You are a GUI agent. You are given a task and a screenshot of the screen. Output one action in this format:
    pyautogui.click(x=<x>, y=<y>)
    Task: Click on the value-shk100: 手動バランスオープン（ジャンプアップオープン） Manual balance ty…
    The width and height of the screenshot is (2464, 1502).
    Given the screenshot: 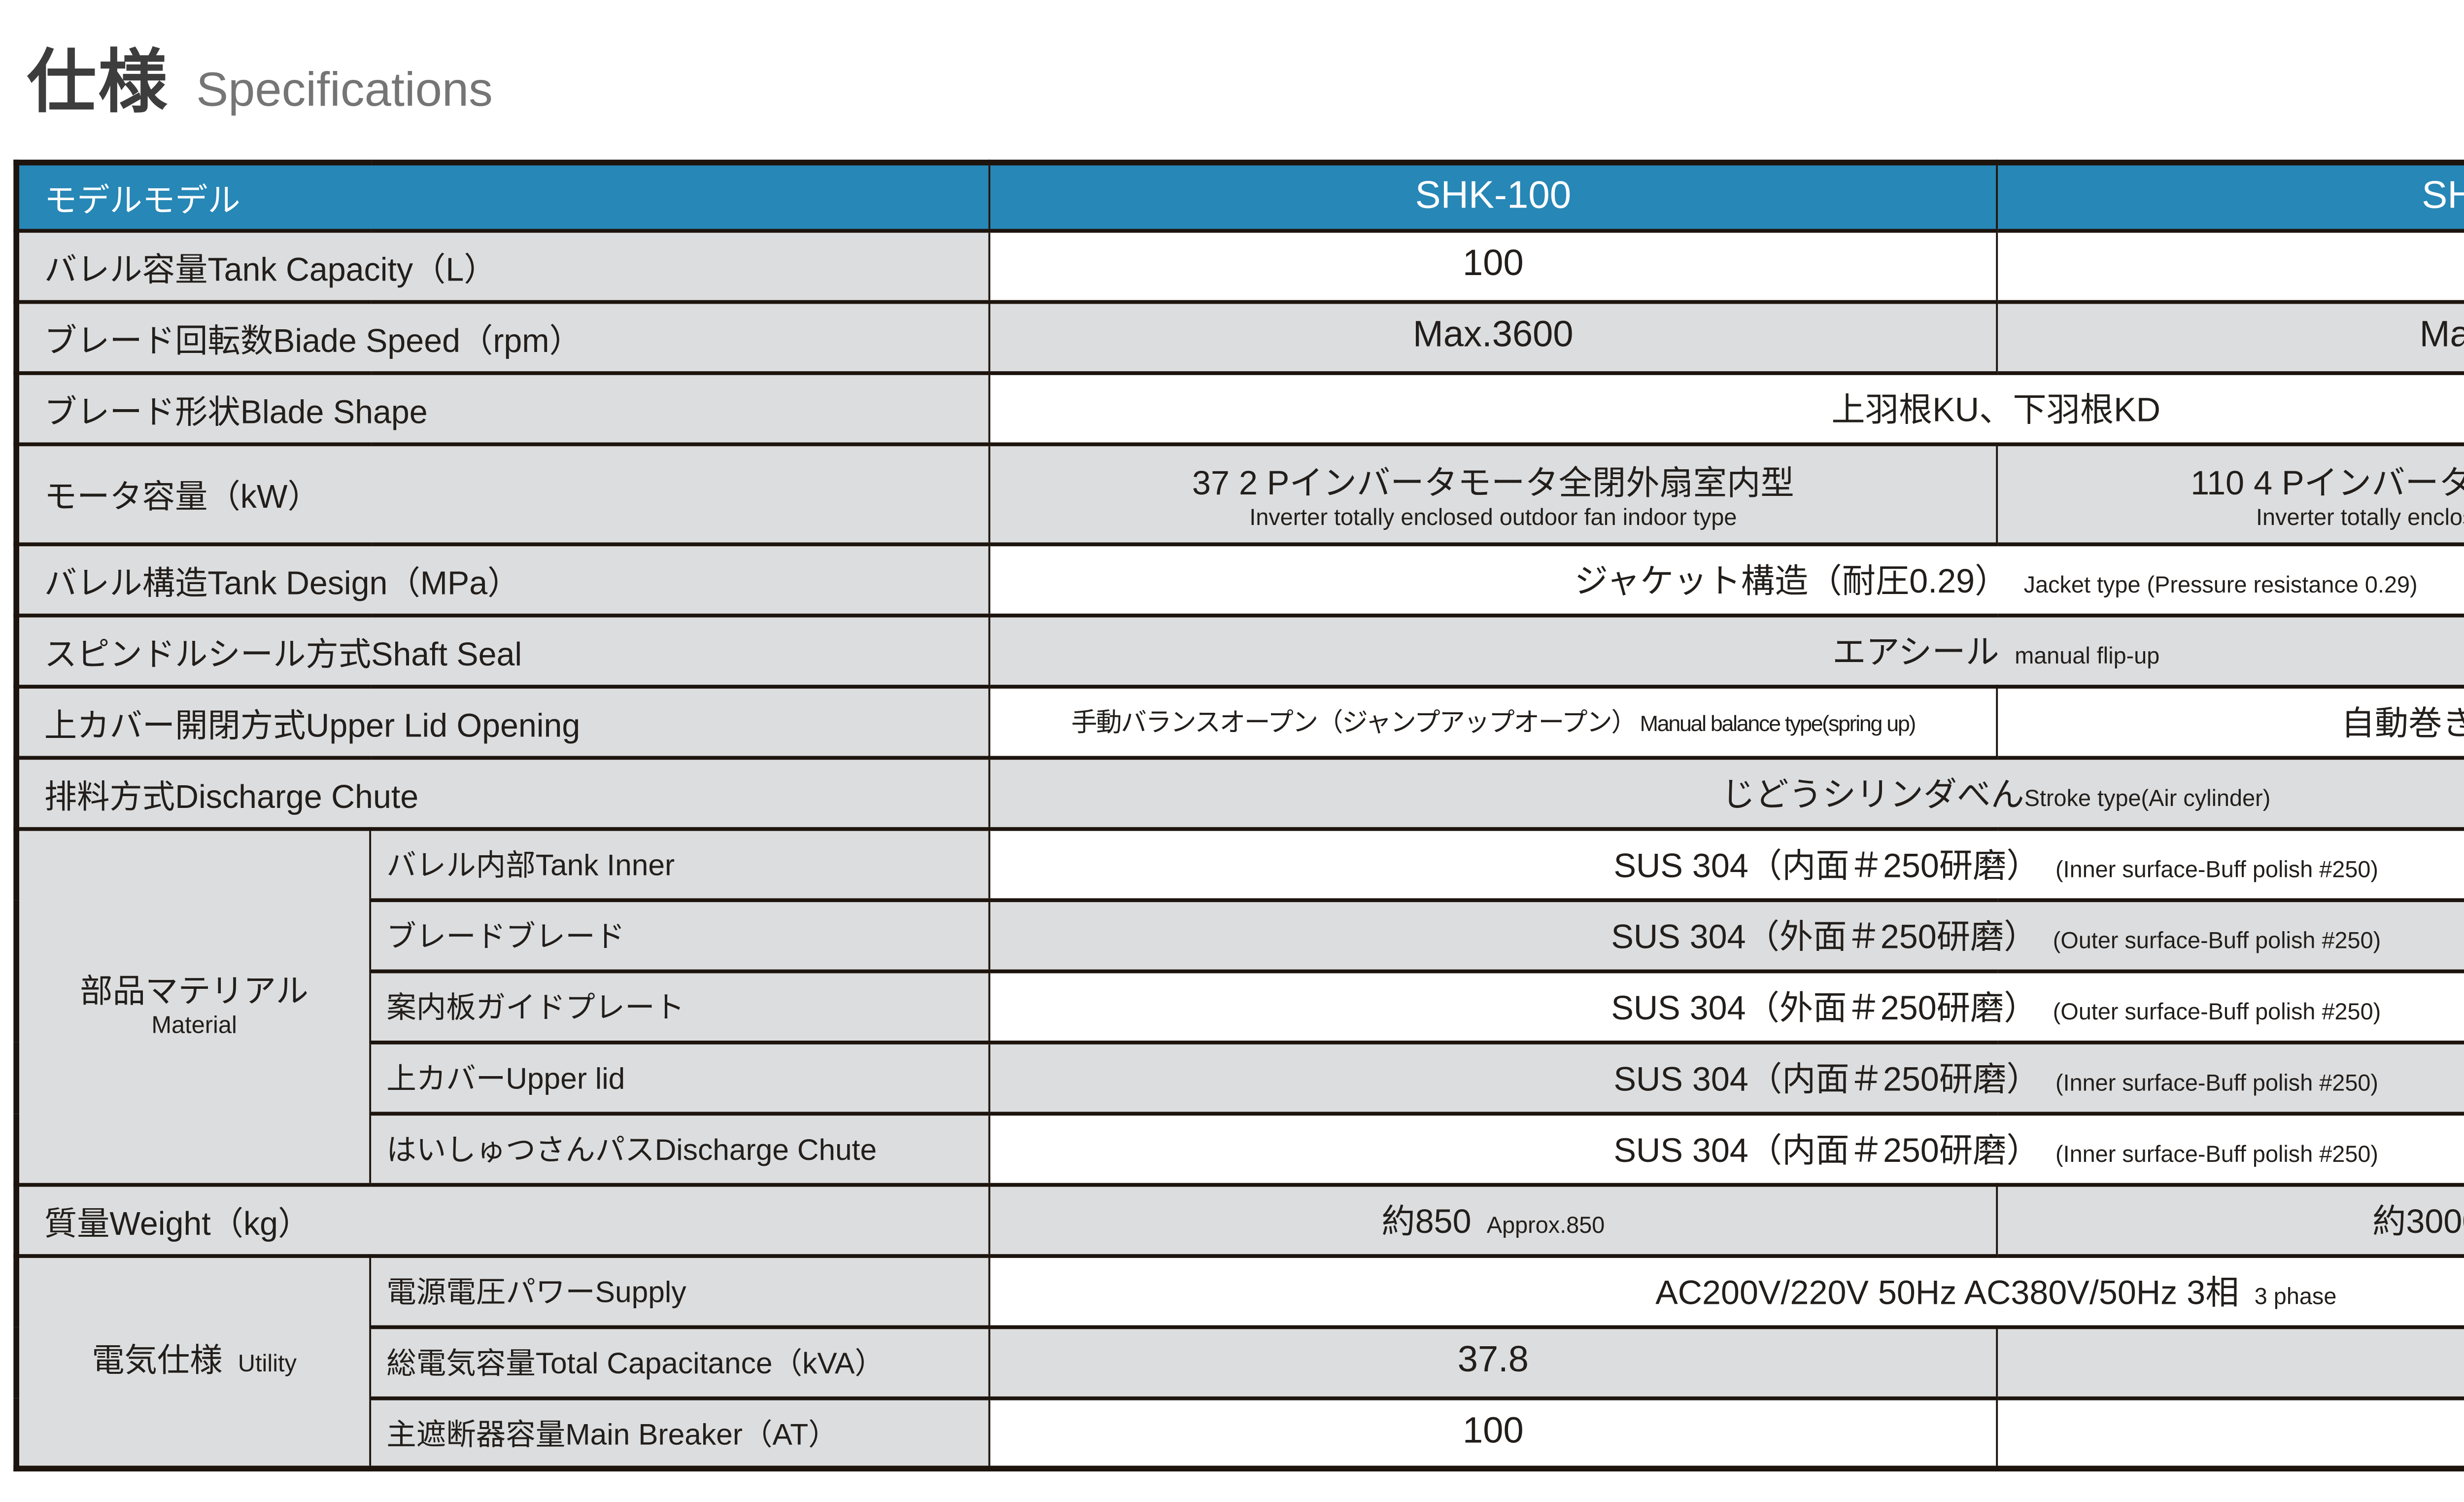 What is the action you would take?
    pyautogui.click(x=1493, y=721)
    